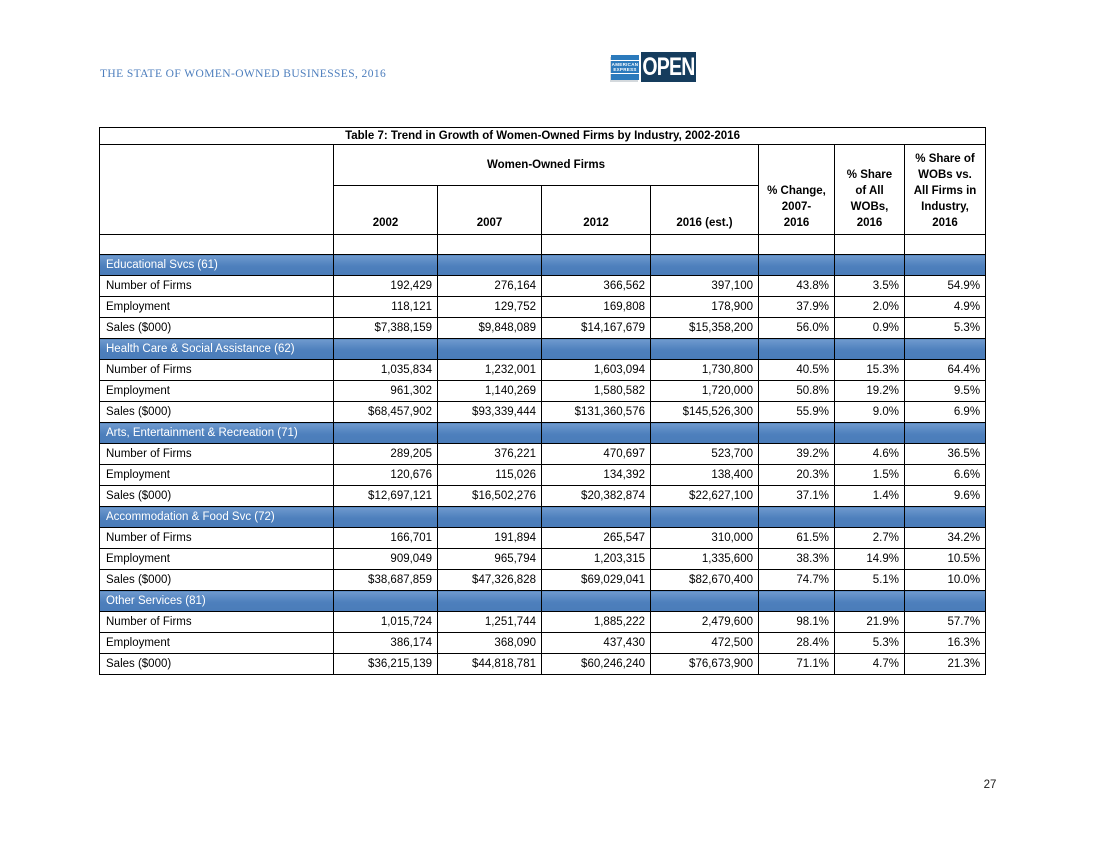  I want to click on value-cell: 5.1%, so click(869, 580).